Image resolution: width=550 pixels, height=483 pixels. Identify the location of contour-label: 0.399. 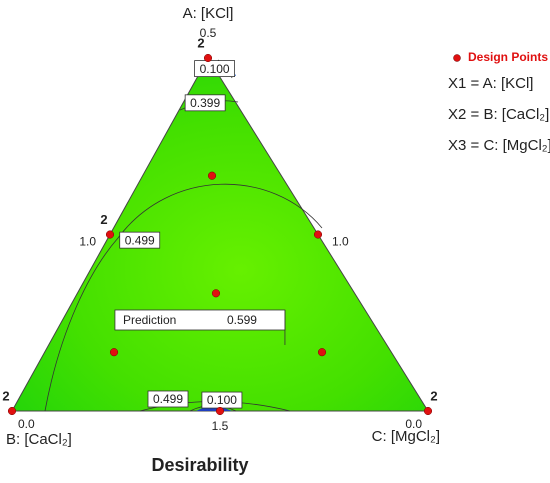
(205, 103).